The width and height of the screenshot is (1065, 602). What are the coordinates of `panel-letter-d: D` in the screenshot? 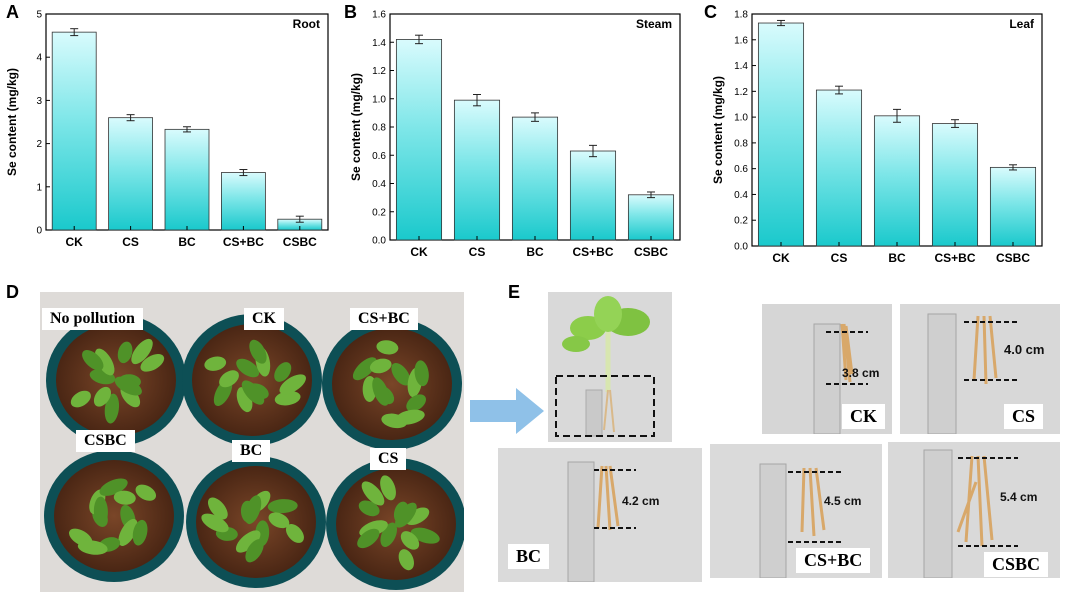 It's located at (12, 292).